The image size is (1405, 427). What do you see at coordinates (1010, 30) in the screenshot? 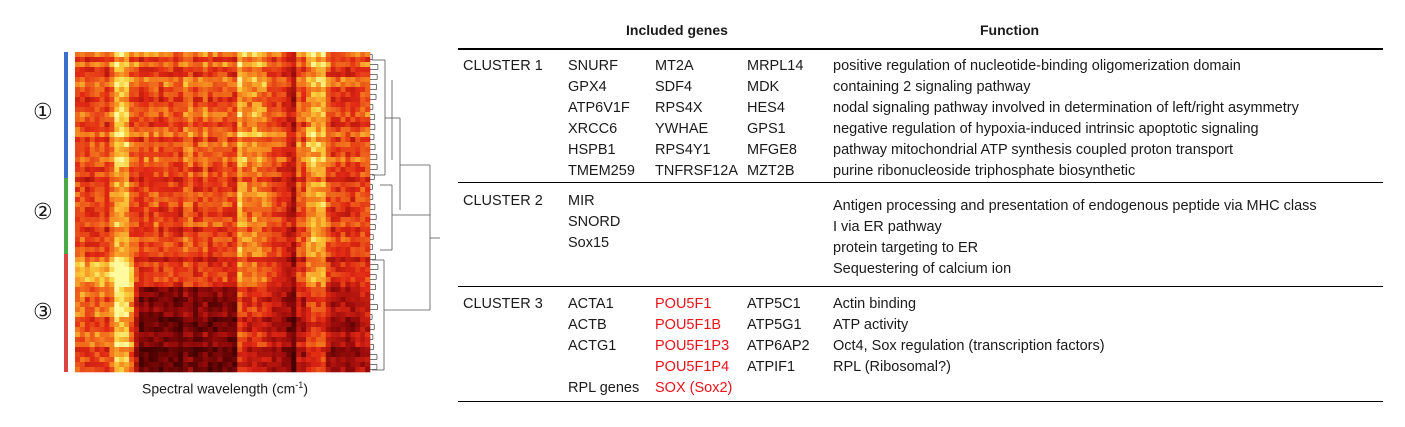
I see `header-function: Function` at bounding box center [1010, 30].